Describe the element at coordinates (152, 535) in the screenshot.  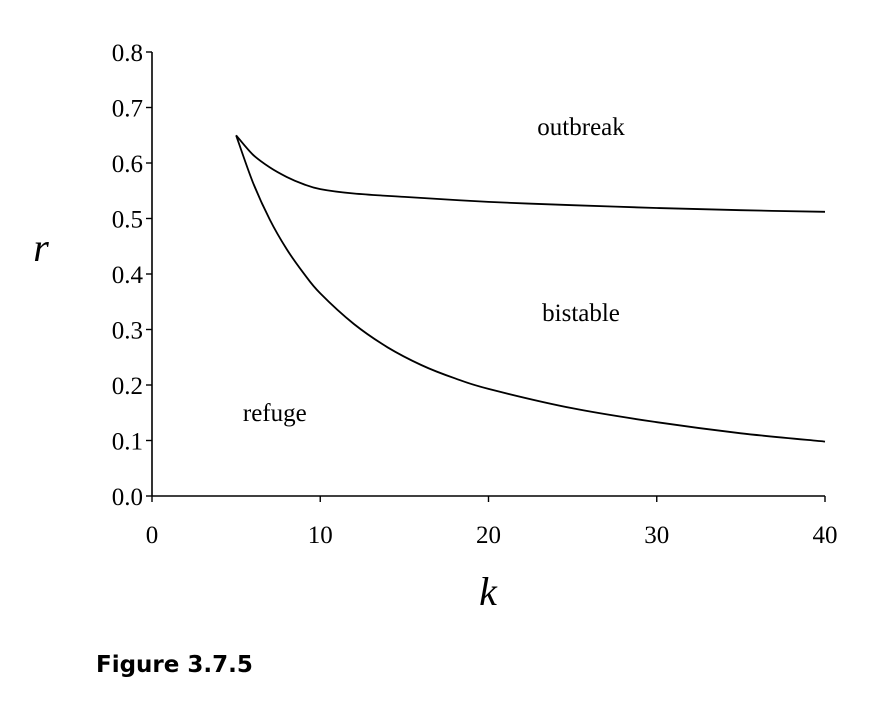
I see `x-tick-label: 0` at that location.